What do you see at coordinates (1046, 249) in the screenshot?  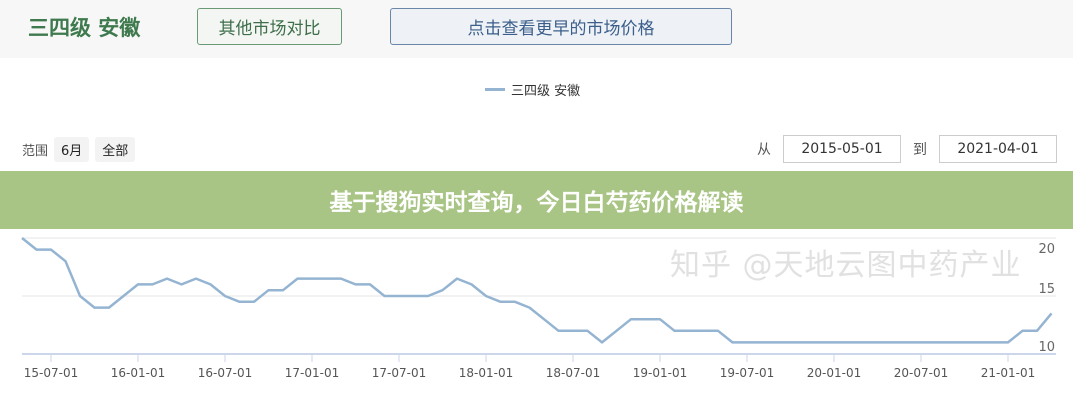 I see `y-tick-label: 20` at bounding box center [1046, 249].